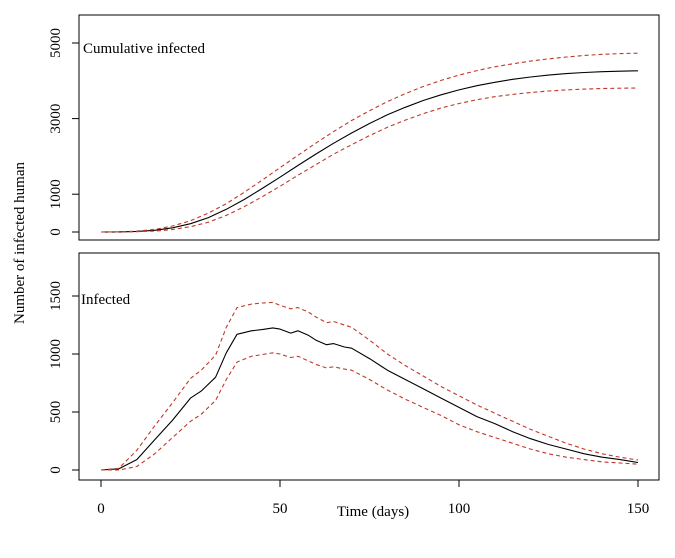  Describe the element at coordinates (638, 509) in the screenshot. I see `x-tick-label: 150` at that location.